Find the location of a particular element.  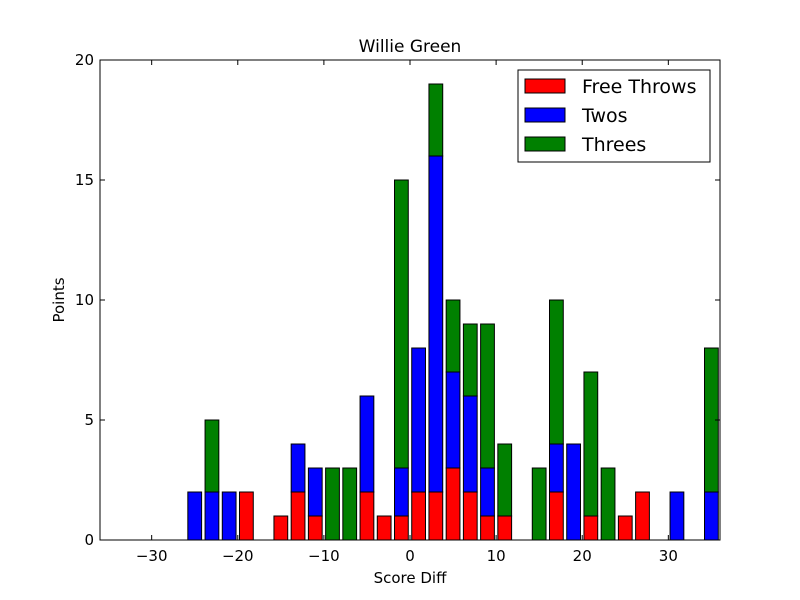

legend-label-twos: Twos is located at coordinates (604, 116).